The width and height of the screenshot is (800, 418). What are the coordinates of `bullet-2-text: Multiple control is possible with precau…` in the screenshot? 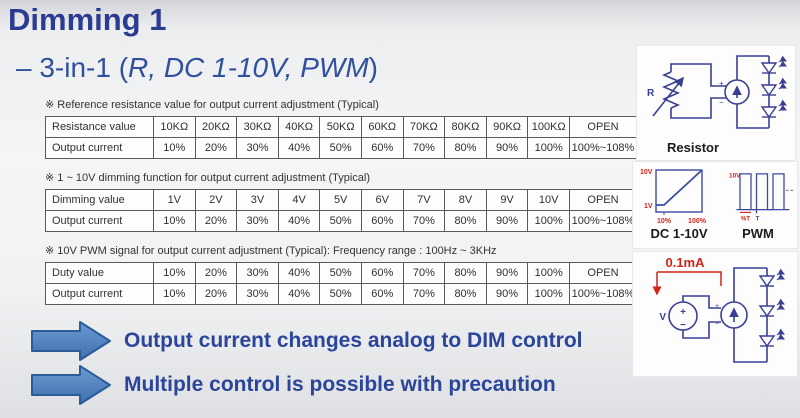 It's located at (340, 384).